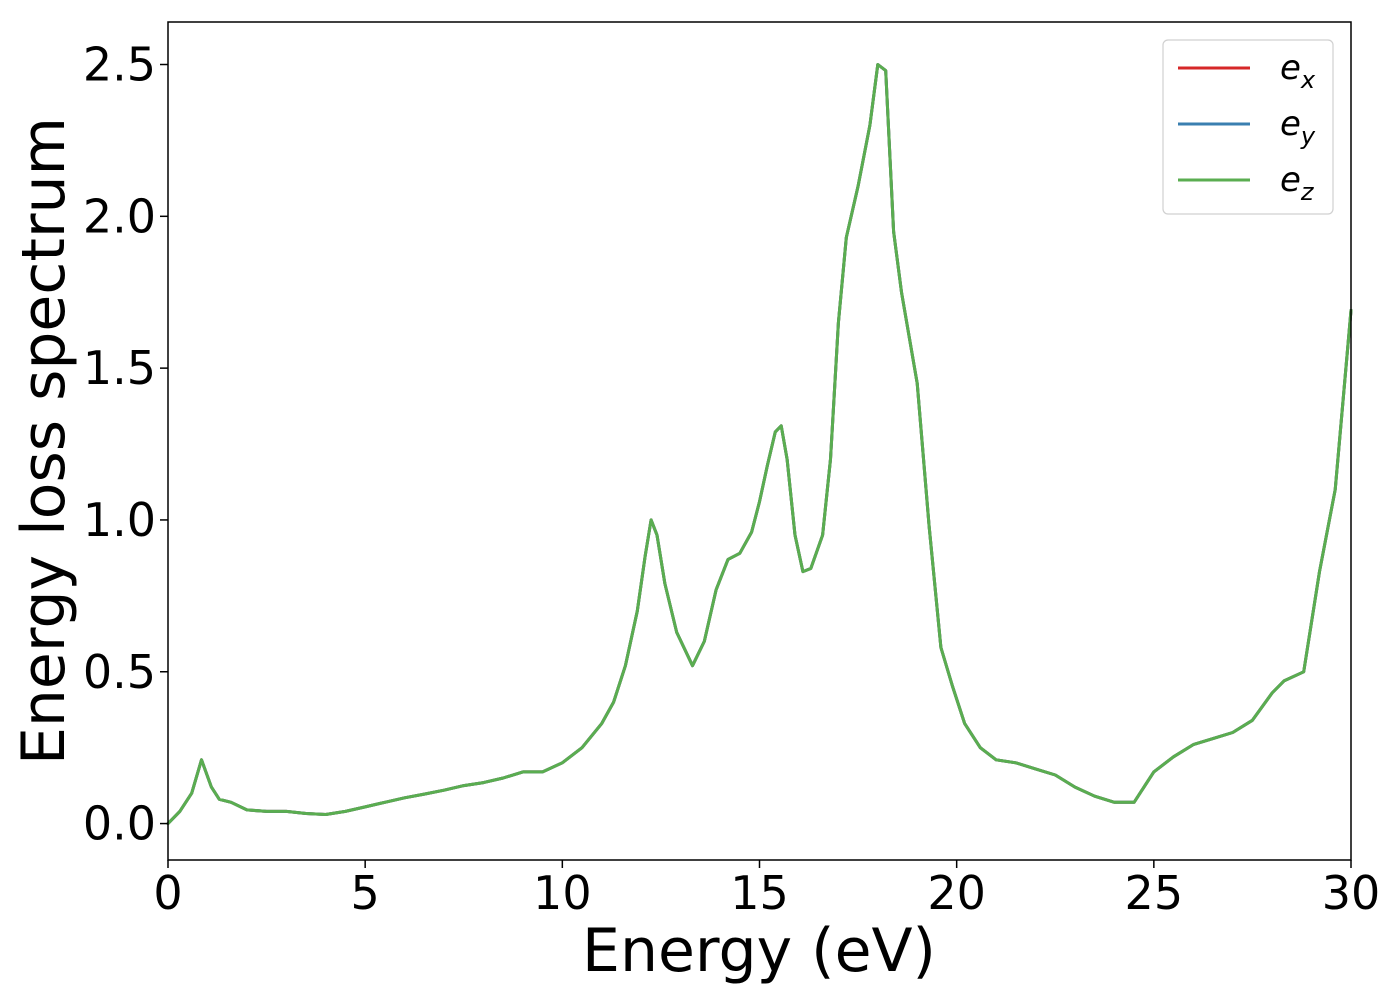  I want to click on x-tick-label: 0, so click(167, 893).